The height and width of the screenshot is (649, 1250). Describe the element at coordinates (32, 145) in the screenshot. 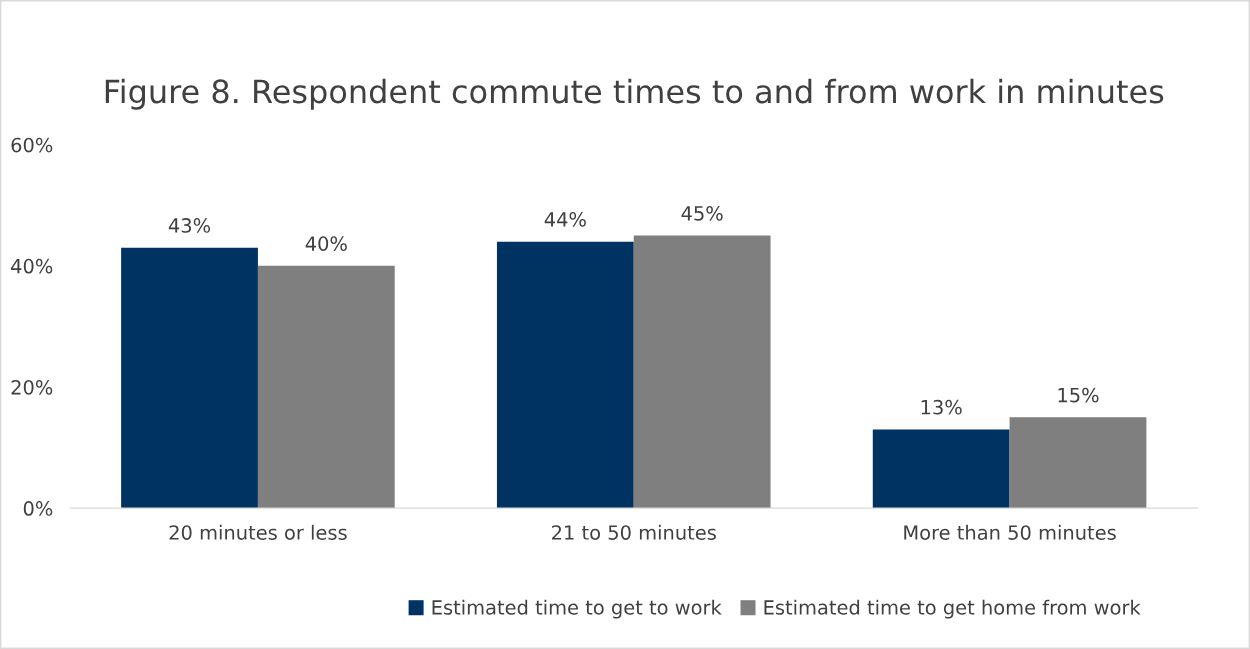

I see `y-tick-label: 60%` at that location.